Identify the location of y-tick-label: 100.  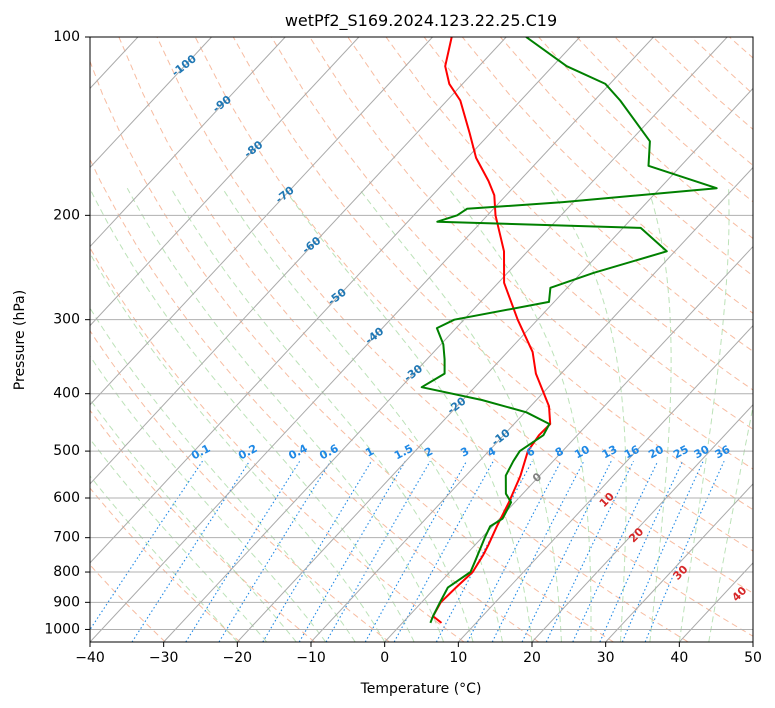
(66, 37).